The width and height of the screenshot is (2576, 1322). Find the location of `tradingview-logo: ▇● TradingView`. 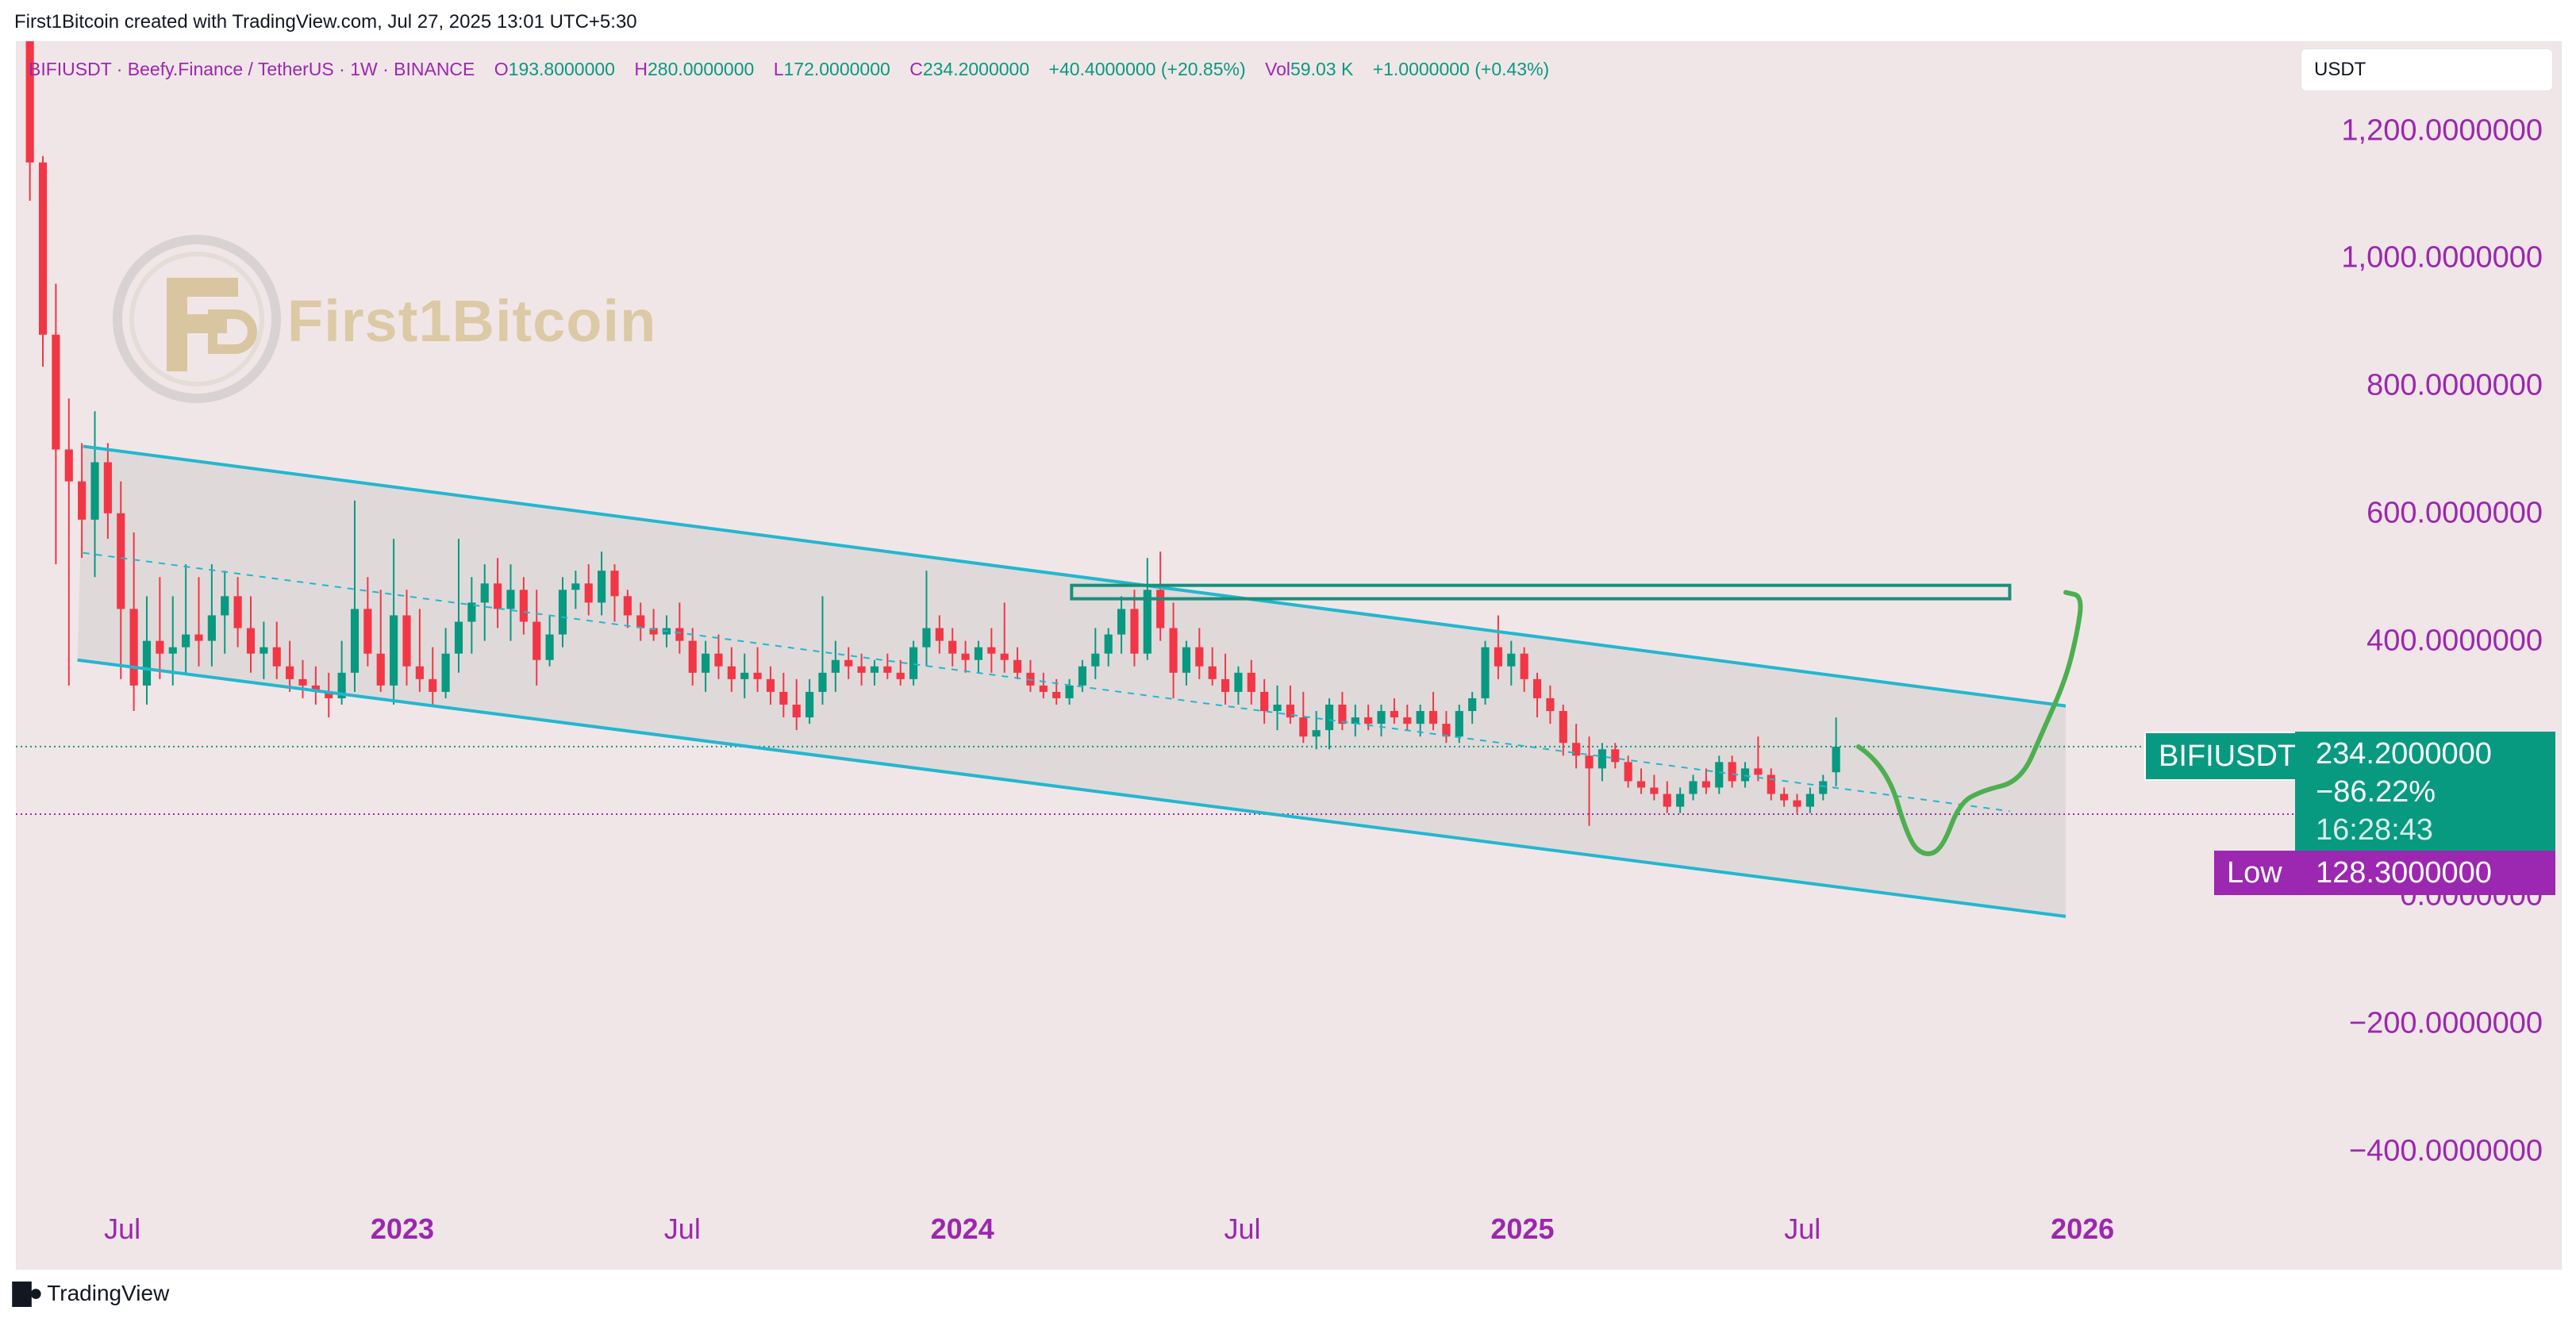

tradingview-logo: ▇● TradingView is located at coordinates (91, 1293).